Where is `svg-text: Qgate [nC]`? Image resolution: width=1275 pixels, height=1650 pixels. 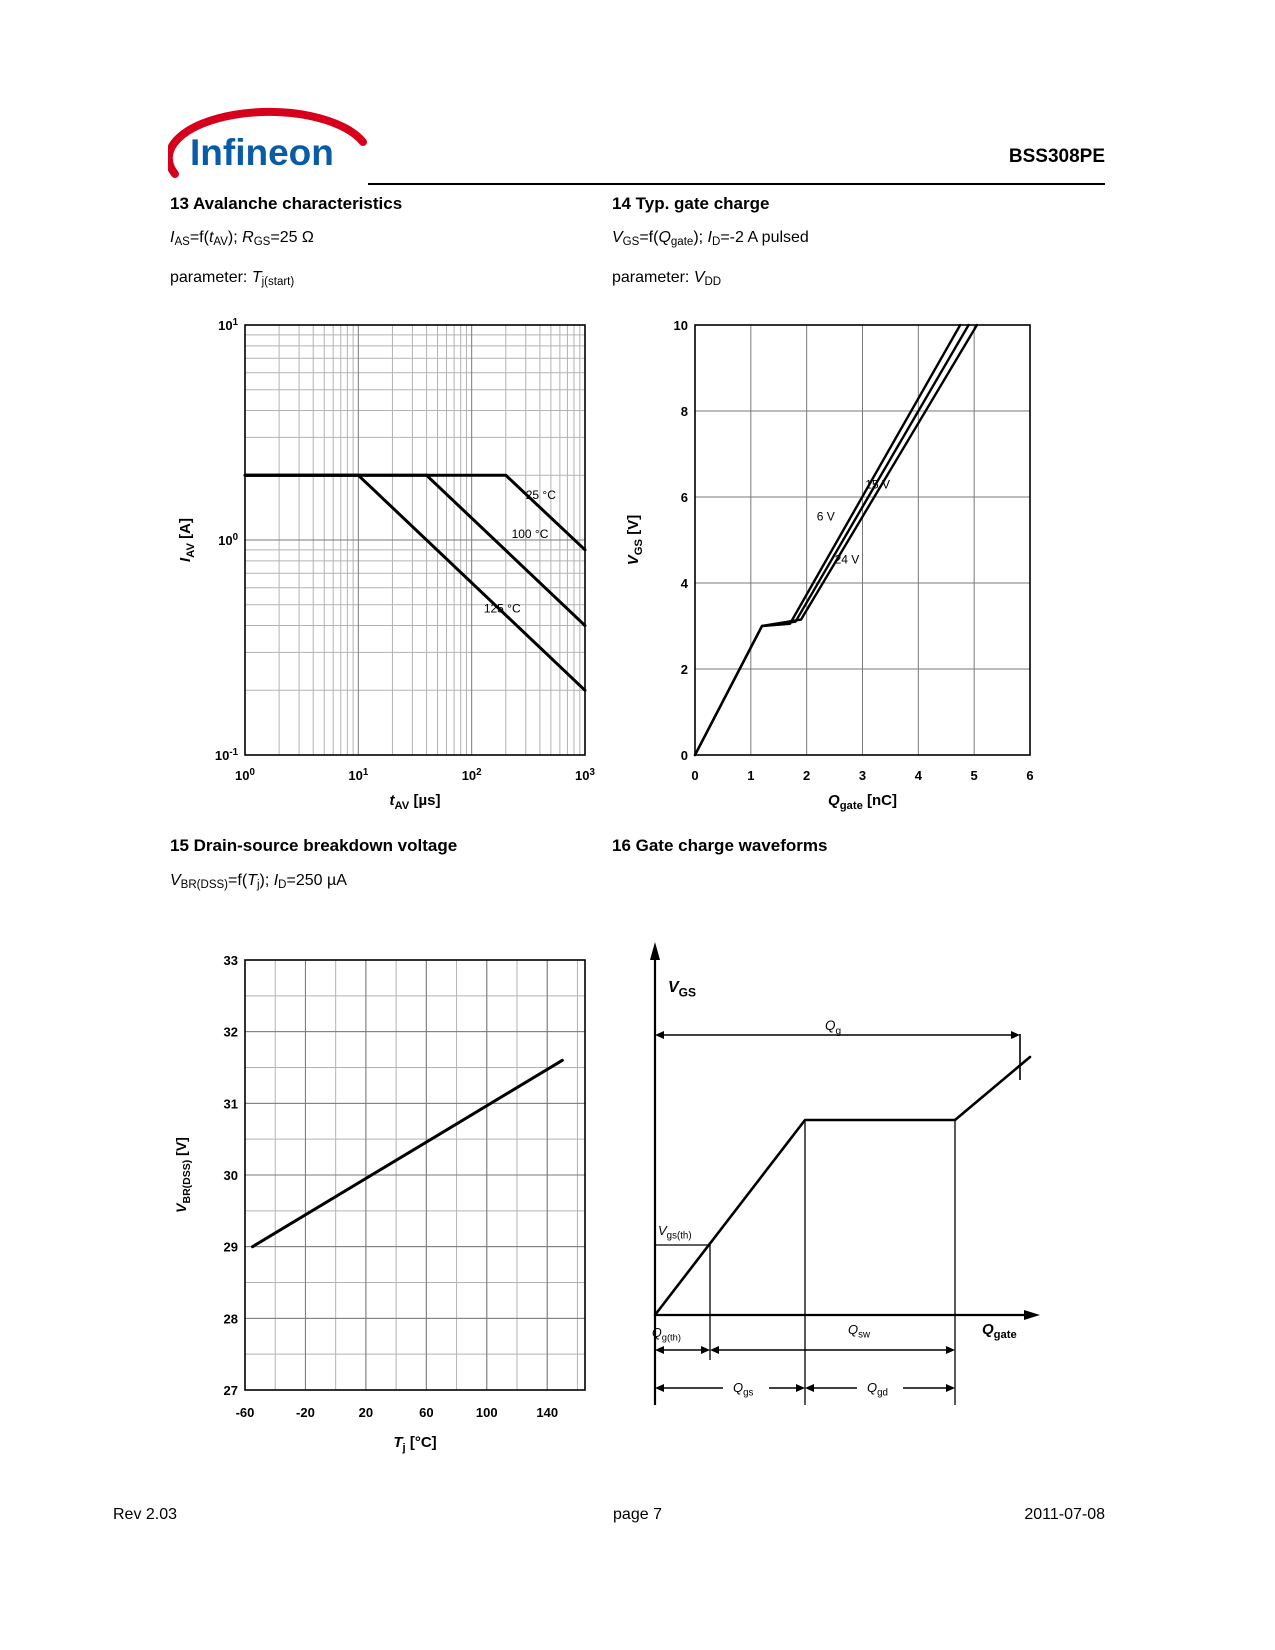
svg-text: Qgate [nC] is located at coordinates (862, 802).